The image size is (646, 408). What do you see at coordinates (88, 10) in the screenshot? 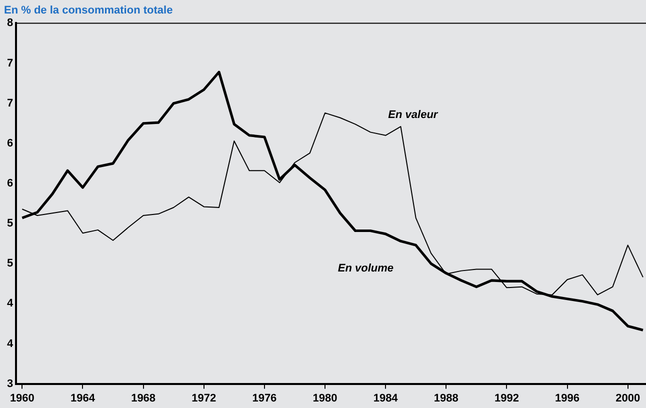
I see `chart-title: En % de la consommation totale` at bounding box center [88, 10].